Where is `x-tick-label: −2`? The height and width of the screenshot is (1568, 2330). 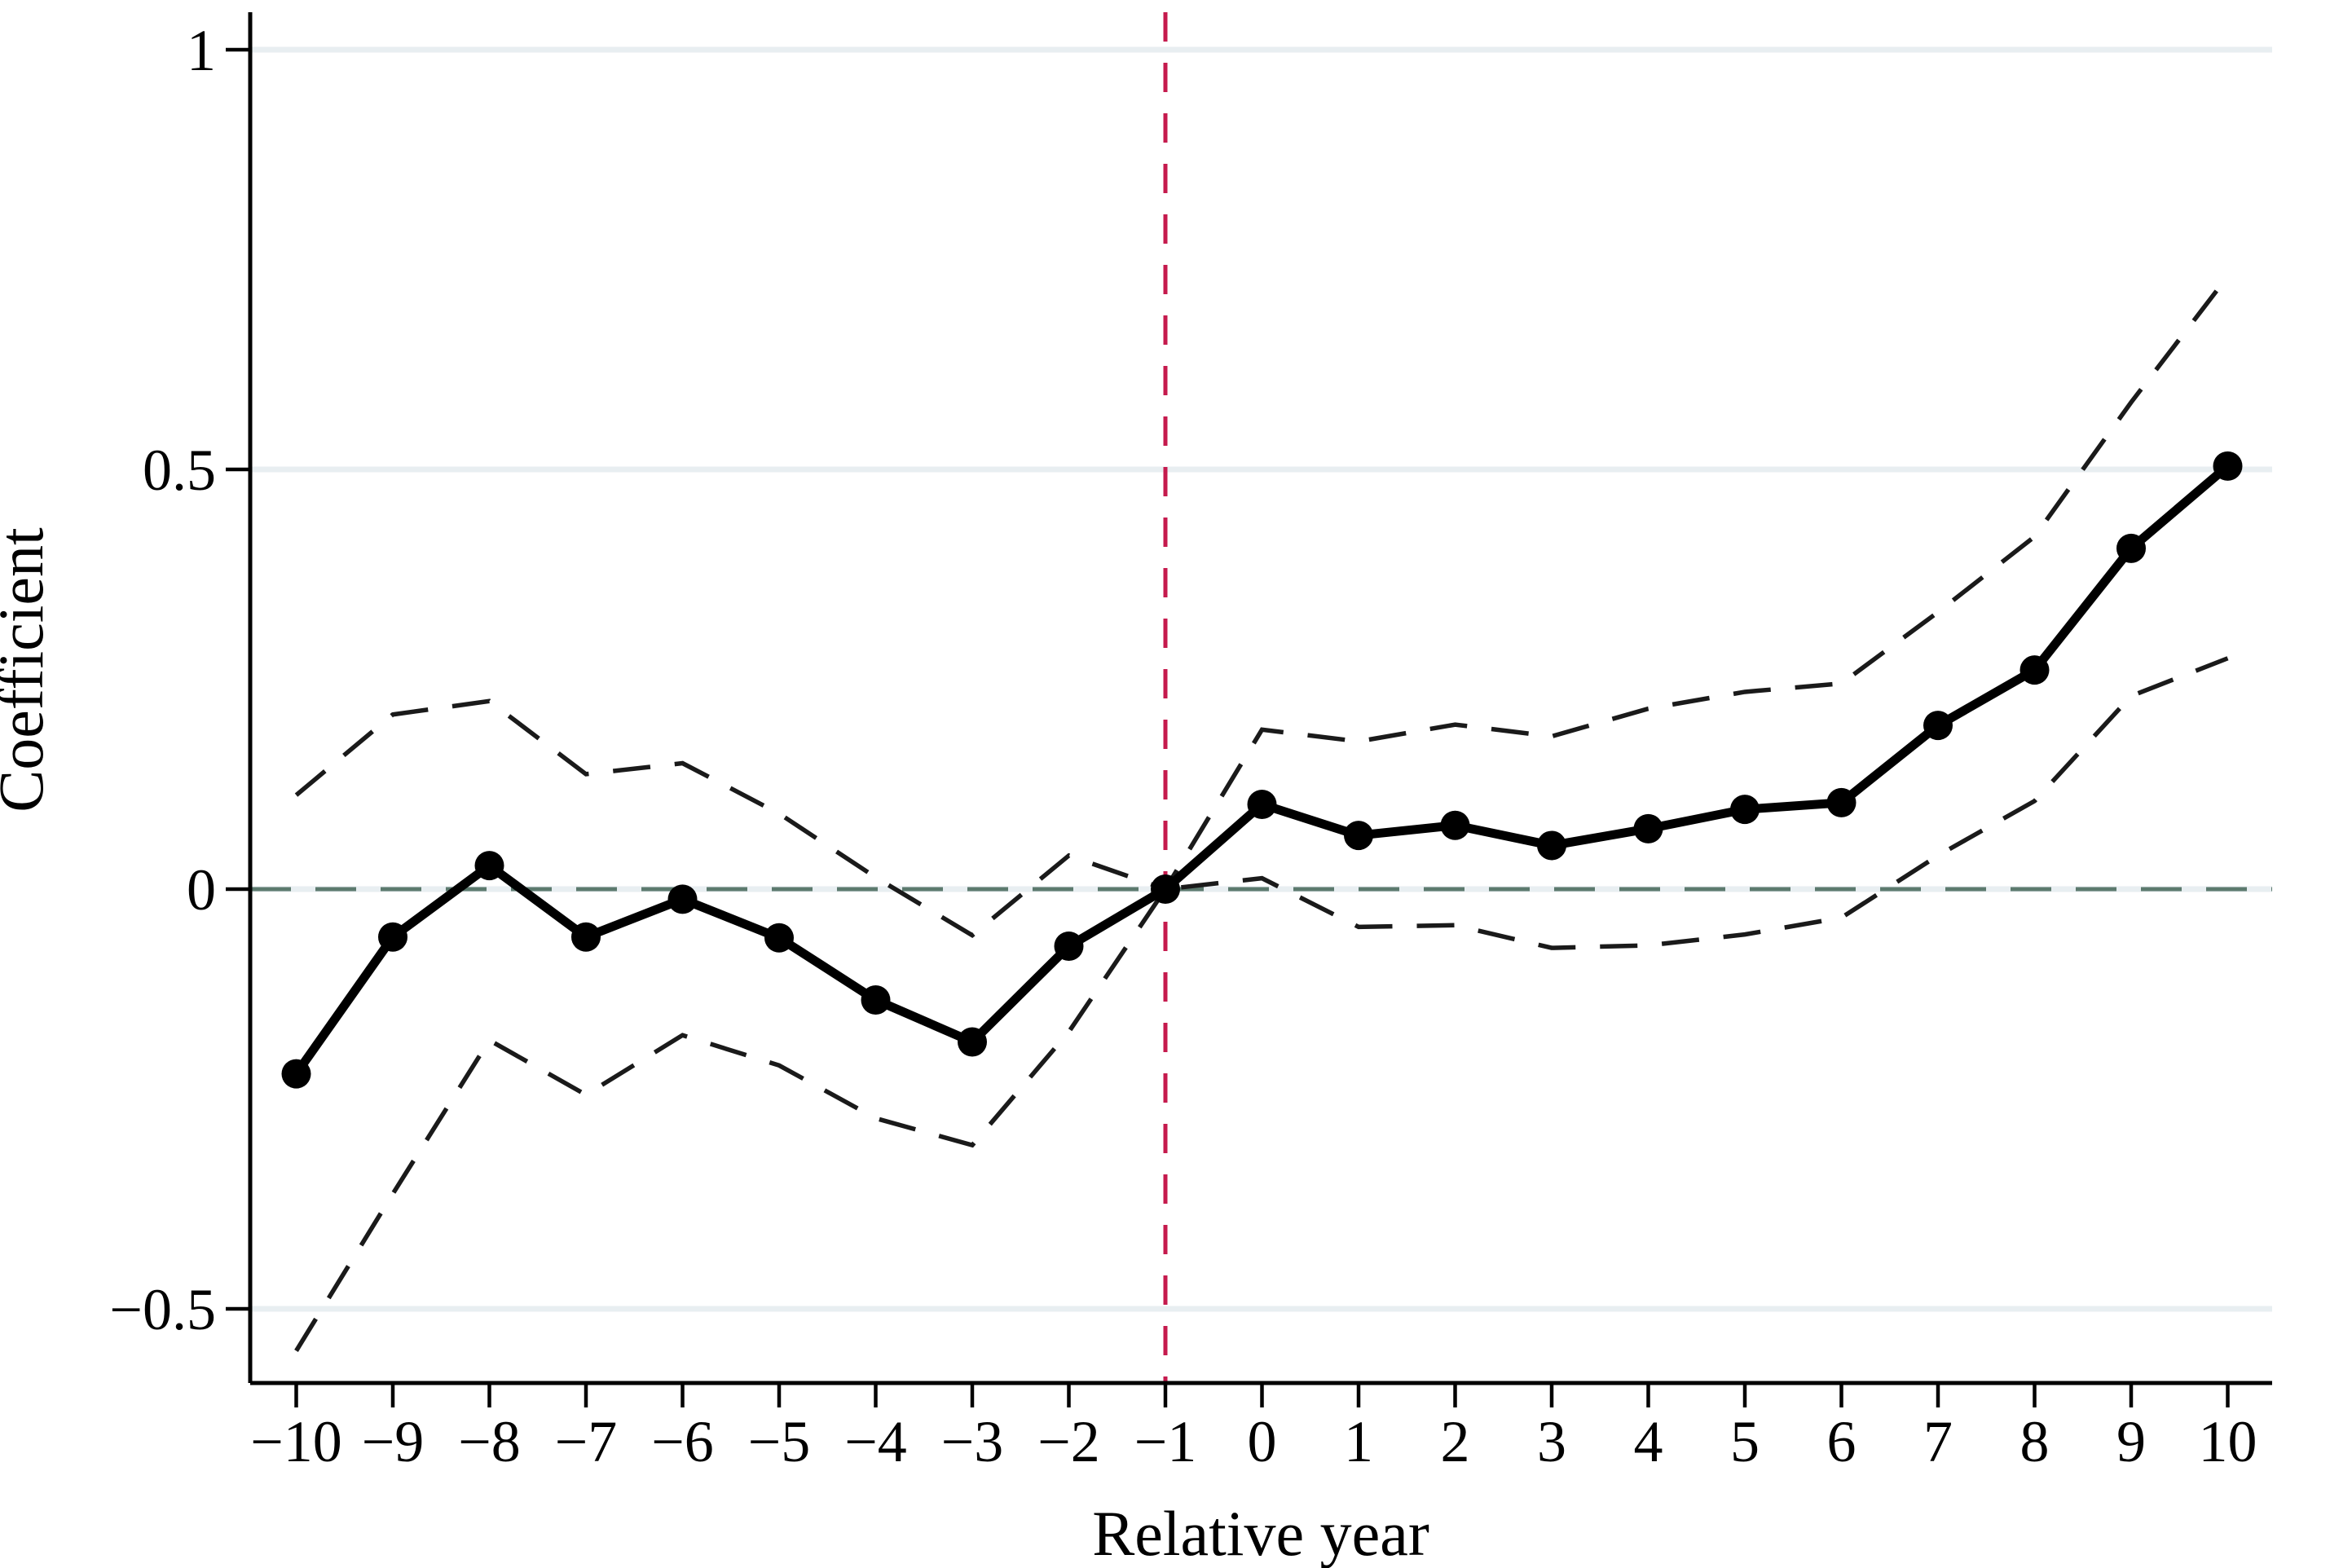
x-tick-label: −2 is located at coordinates (1068, 1441).